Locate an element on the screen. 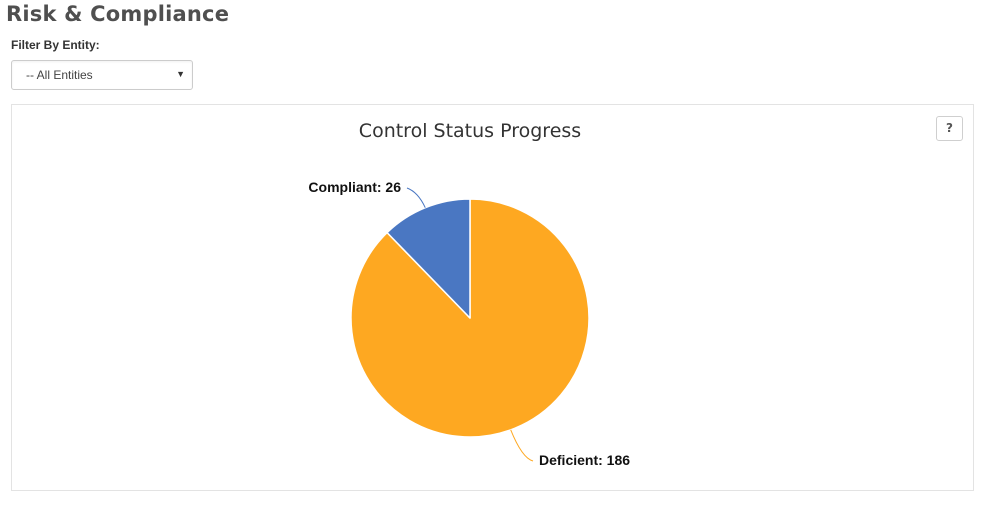  pie-slice-compliant is located at coordinates (428, 258).